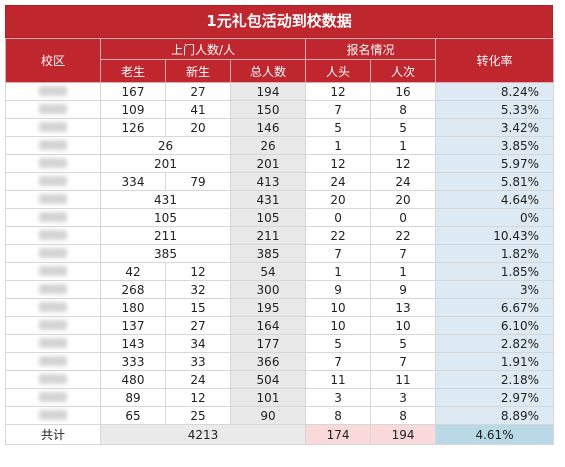 This screenshot has width=565, height=467. Describe the element at coordinates (403, 434) in the screenshot. I see `summary-times: 194` at that location.